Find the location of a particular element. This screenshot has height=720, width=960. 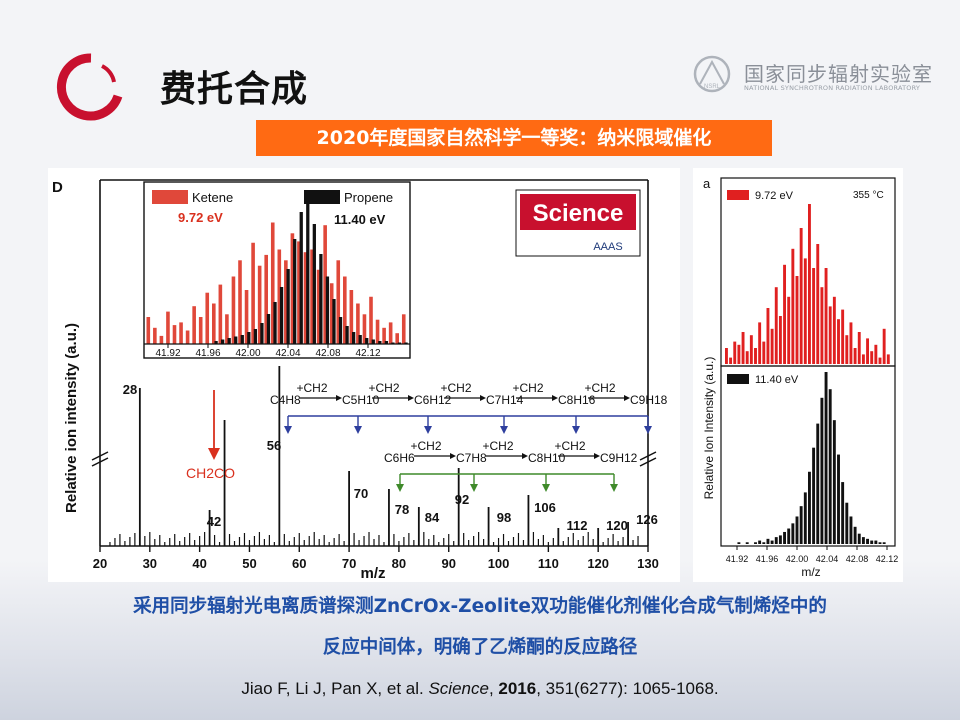

blue-down-arrow-icon is located at coordinates (428, 430).